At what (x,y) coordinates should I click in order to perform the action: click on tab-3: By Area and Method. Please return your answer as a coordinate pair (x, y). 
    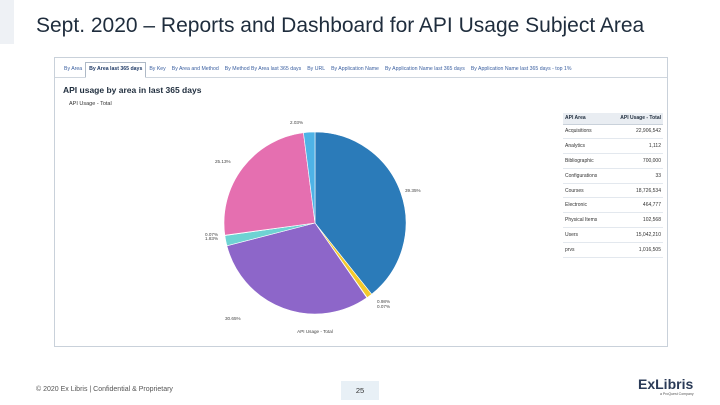
    Looking at the image, I should click on (195, 69).